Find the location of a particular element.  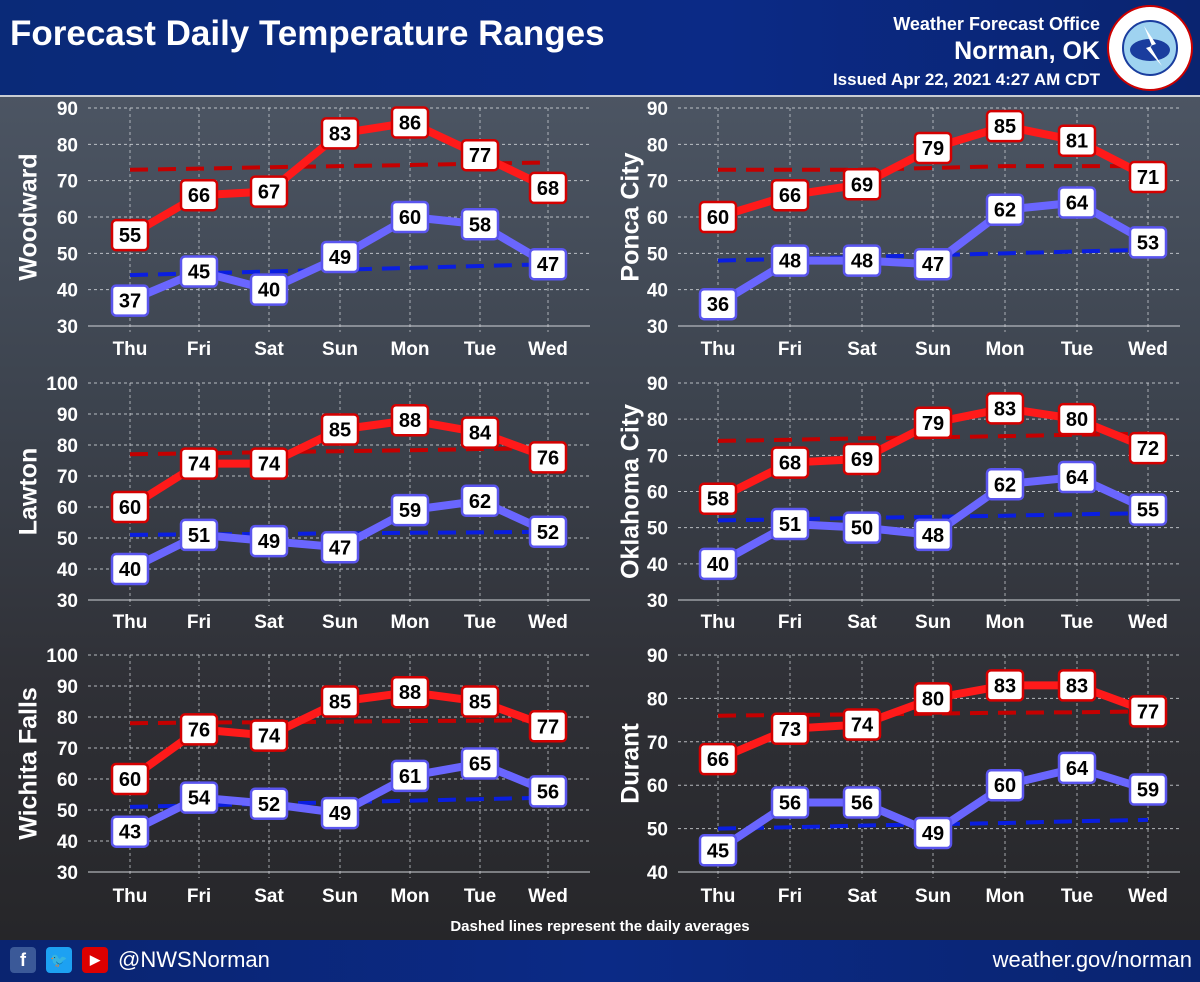

x-tick-label: Fri is located at coordinates (199, 349).